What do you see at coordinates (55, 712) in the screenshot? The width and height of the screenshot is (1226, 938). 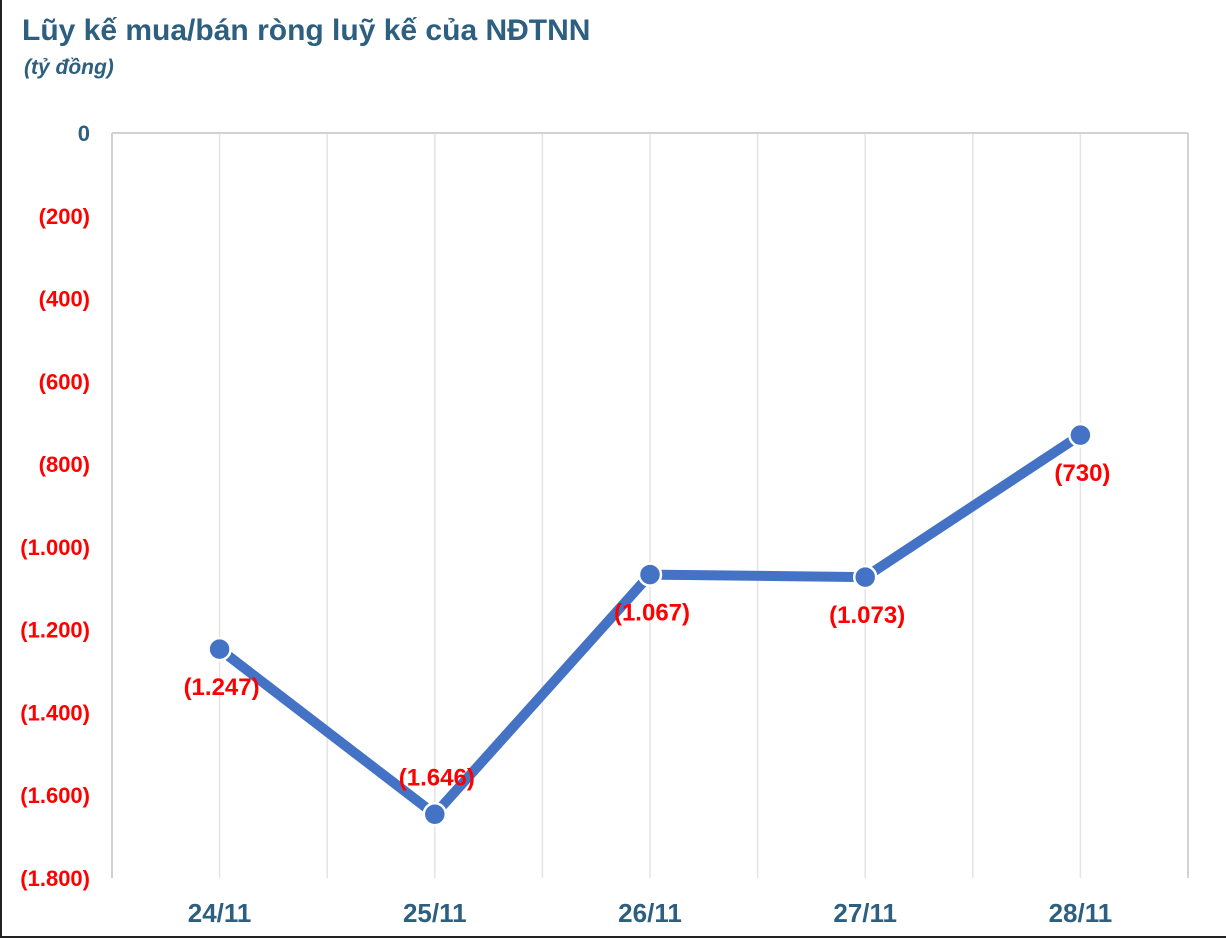 I see `y-tick-label: (1.400)` at bounding box center [55, 712].